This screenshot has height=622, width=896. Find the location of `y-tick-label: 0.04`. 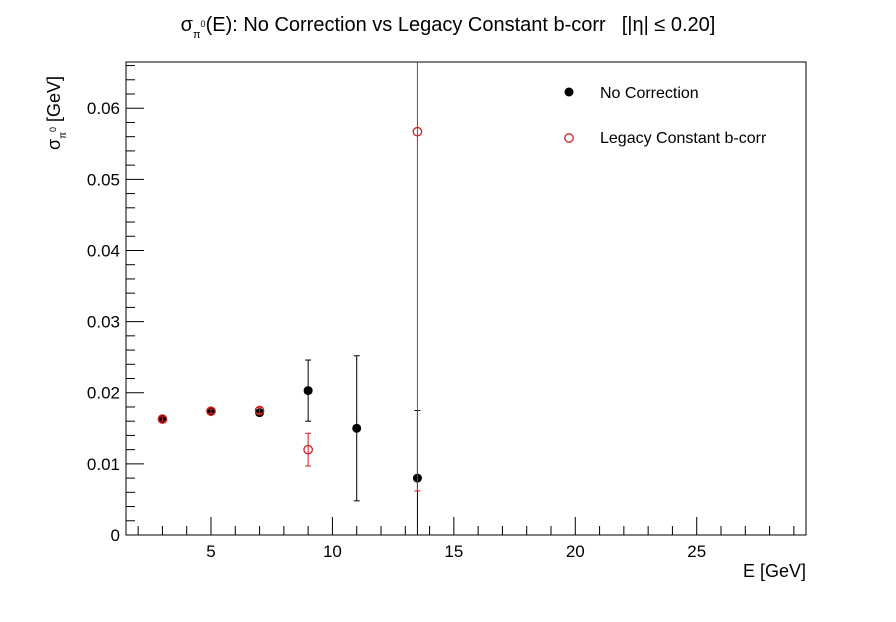

y-tick-label: 0.04 is located at coordinates (103, 250).